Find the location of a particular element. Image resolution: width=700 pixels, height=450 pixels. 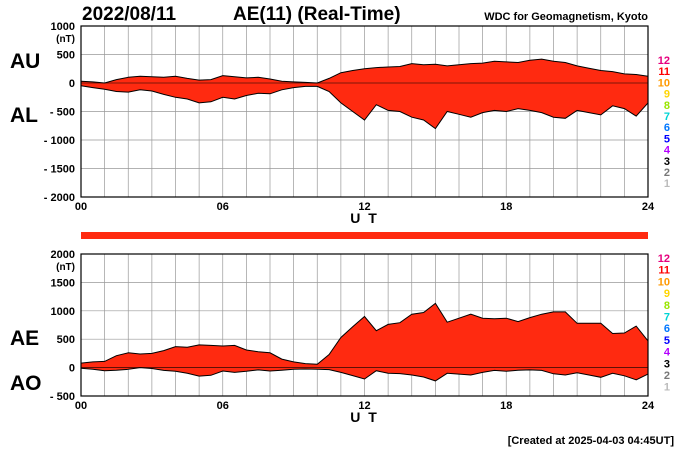

panel-1-xtick-label: 18 is located at coordinates (506, 207).